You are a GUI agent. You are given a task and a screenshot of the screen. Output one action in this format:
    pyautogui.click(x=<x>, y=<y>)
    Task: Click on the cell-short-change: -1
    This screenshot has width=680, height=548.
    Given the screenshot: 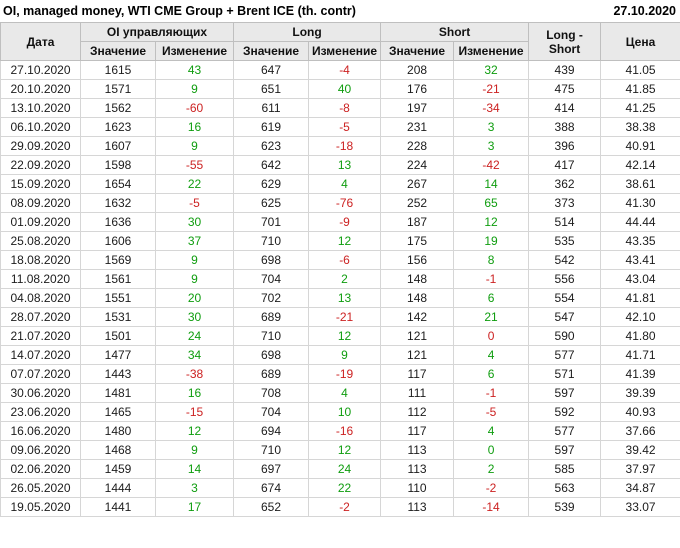 What is the action you would take?
    pyautogui.click(x=491, y=393)
    